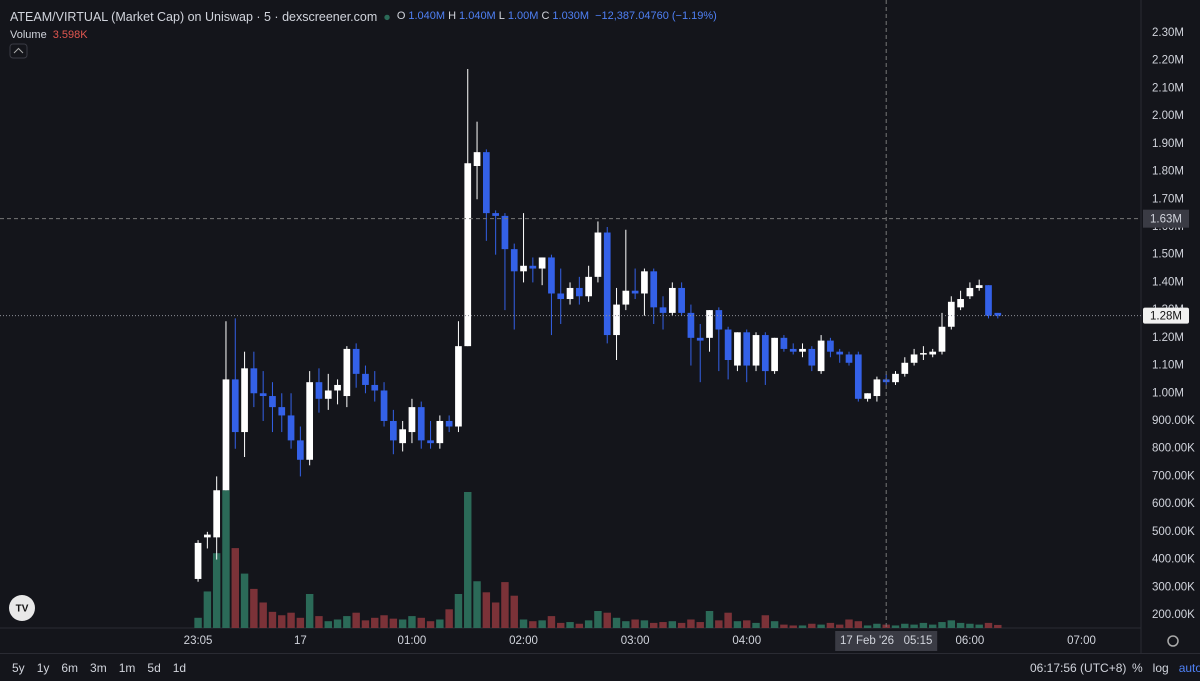  I want to click on ohlc-value: 1.040M, so click(477, 16).